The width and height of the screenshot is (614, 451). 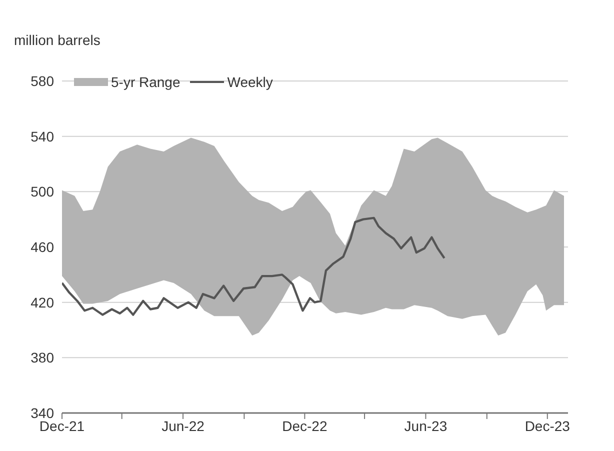 I want to click on x-tick-label: Jun-23, so click(x=426, y=426).